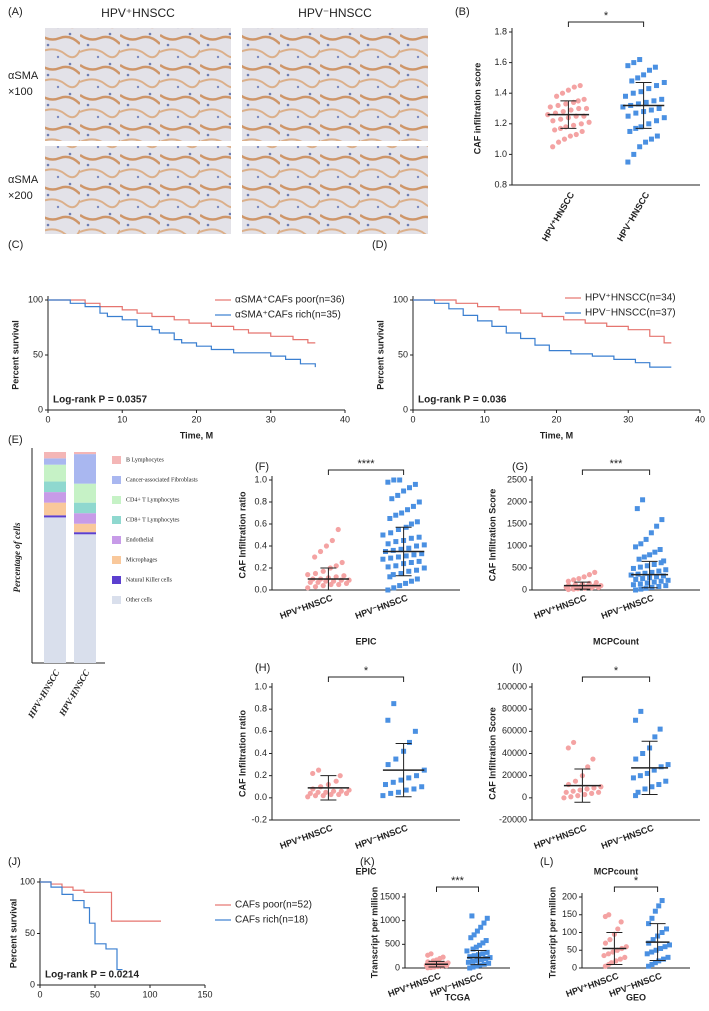 This screenshot has height=1011, width=709. Describe the element at coordinates (15, 245) in the screenshot. I see `panel-label: (C)` at that location.